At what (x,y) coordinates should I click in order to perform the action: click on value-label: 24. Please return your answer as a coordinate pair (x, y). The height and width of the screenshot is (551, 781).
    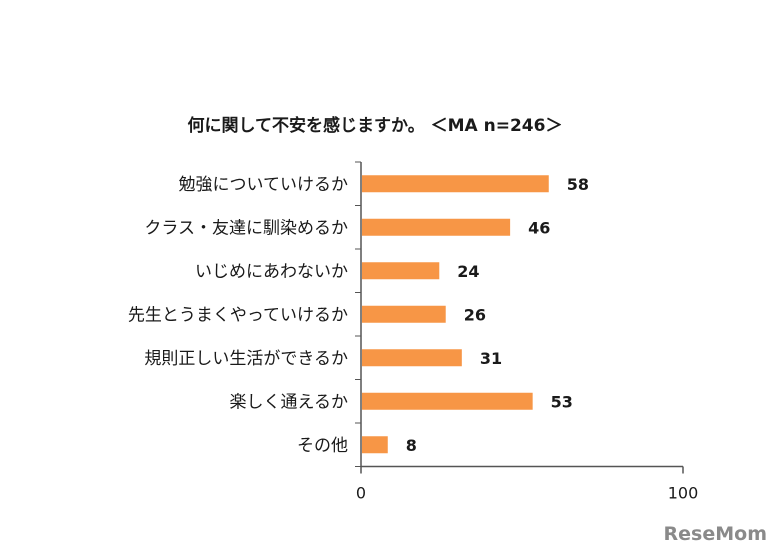
    Looking at the image, I should click on (468, 271).